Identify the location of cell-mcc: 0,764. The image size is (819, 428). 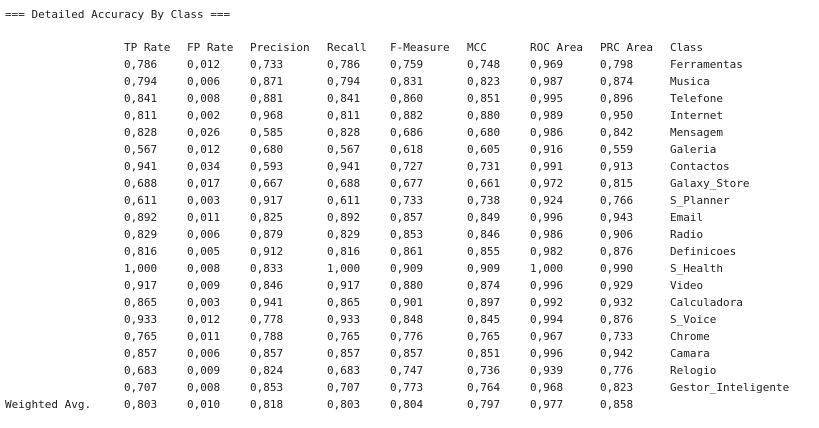
(484, 387).